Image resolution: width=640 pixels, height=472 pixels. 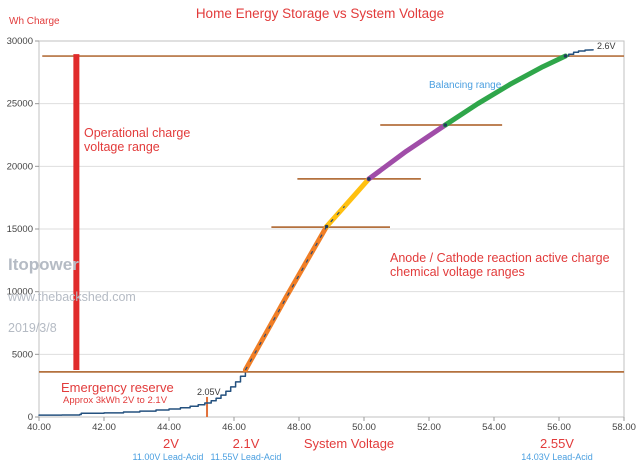 What do you see at coordinates (348, 202) in the screenshot?
I see `reaction-segment-yellow` at bounding box center [348, 202].